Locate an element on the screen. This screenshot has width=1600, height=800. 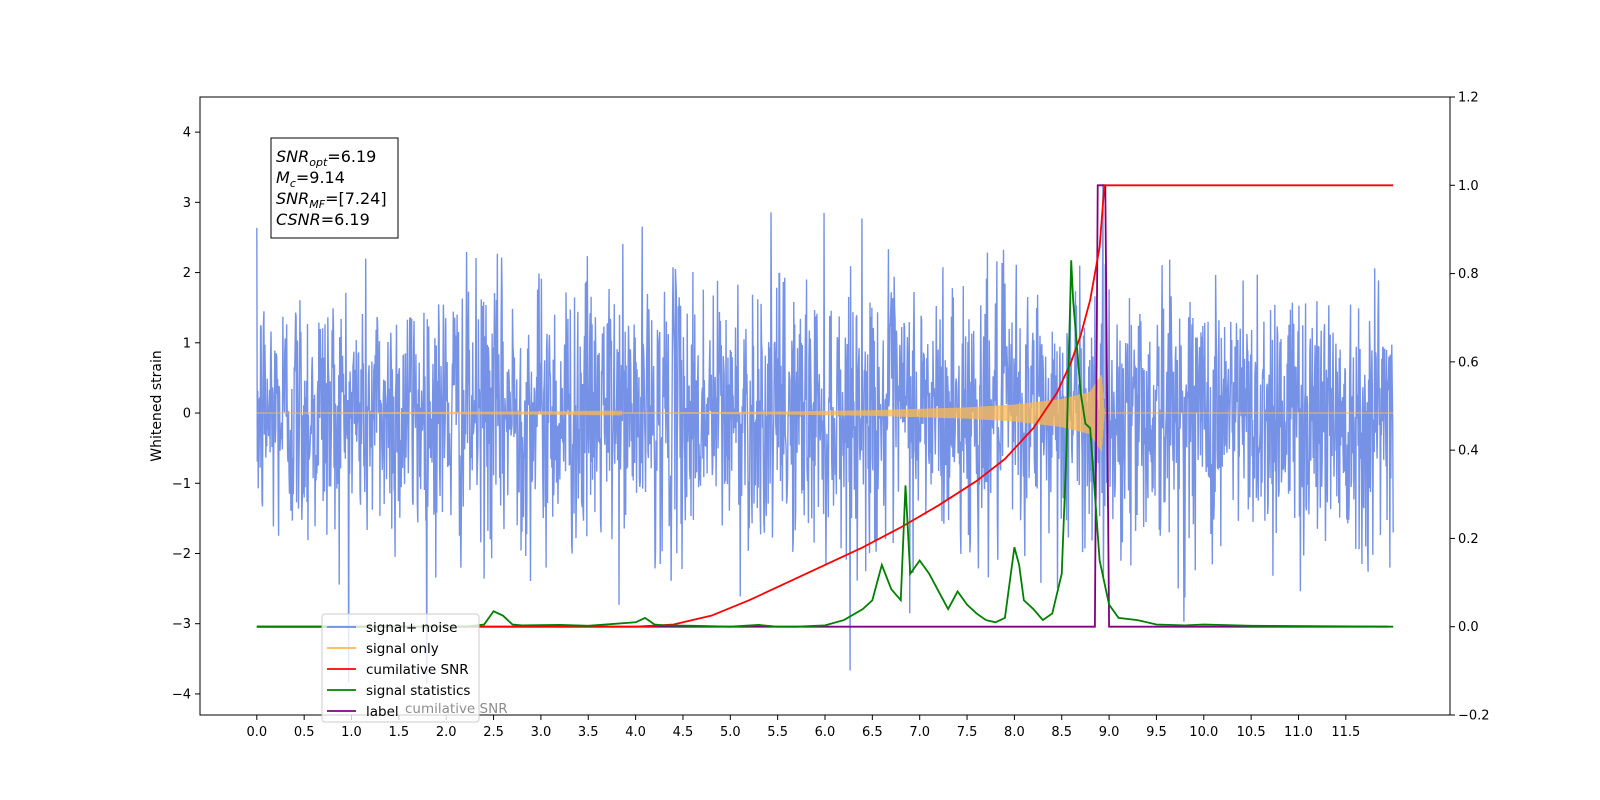
x-tick-label: 1.5 is located at coordinates (399, 732).